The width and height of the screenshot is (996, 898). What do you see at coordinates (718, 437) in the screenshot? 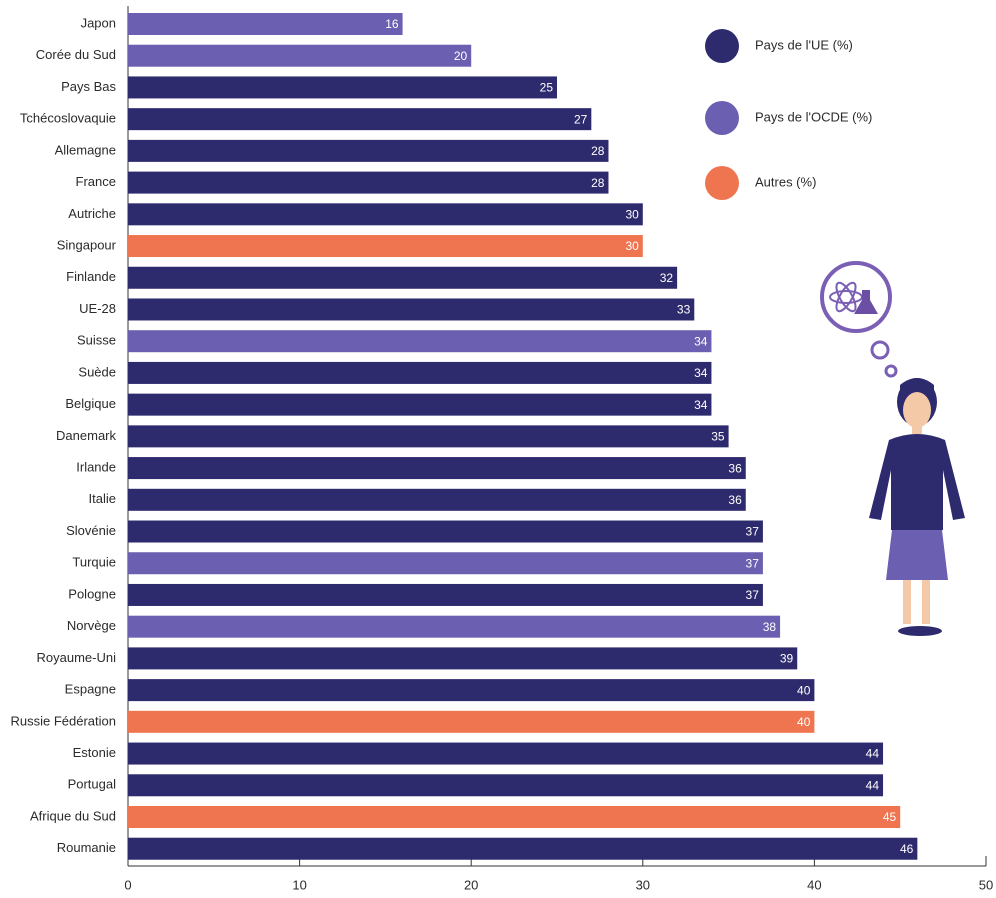
I see `value-label: 35` at bounding box center [718, 437].